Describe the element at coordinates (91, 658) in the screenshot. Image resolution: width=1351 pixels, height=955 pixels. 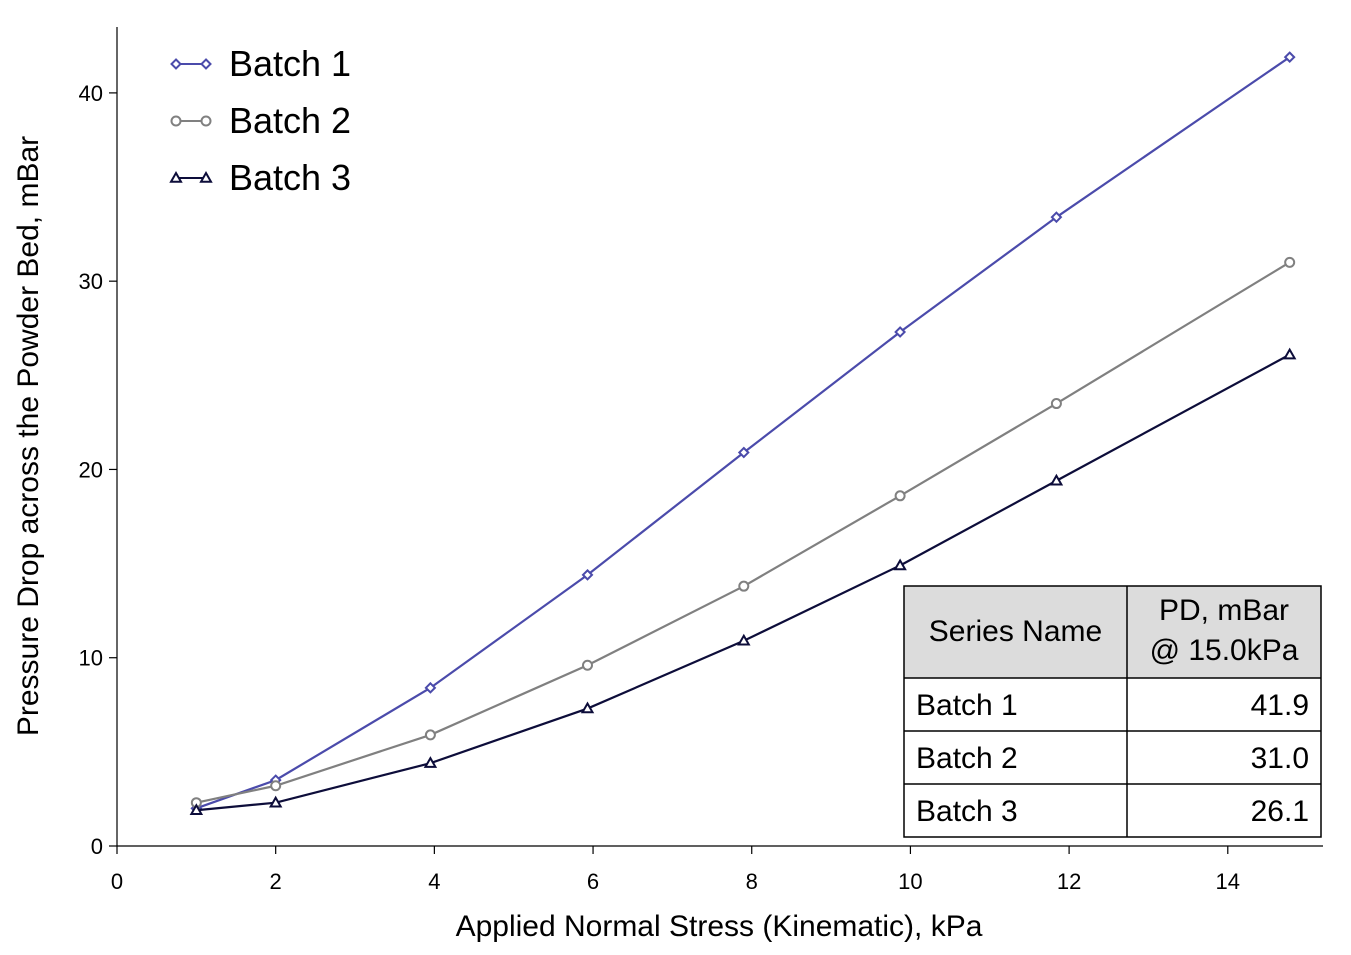
I see `y-tick-label: 10` at that location.